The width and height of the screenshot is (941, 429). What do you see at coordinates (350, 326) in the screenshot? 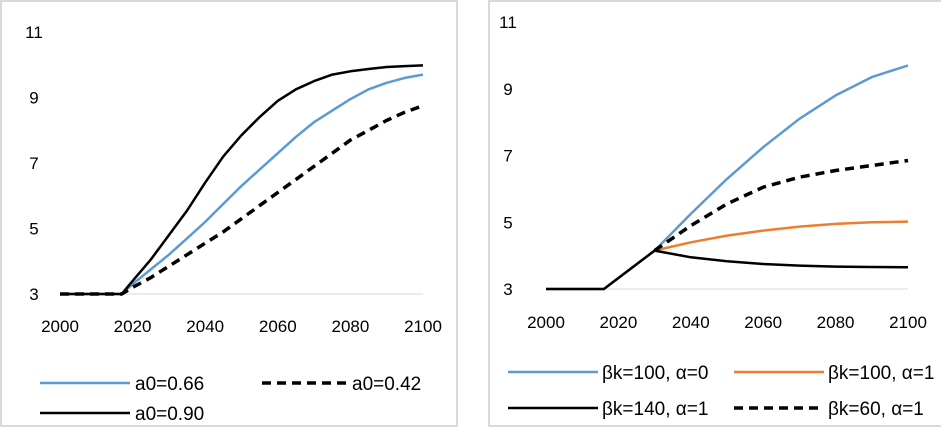
I see `left-x-tick-label: 2080` at bounding box center [350, 326].